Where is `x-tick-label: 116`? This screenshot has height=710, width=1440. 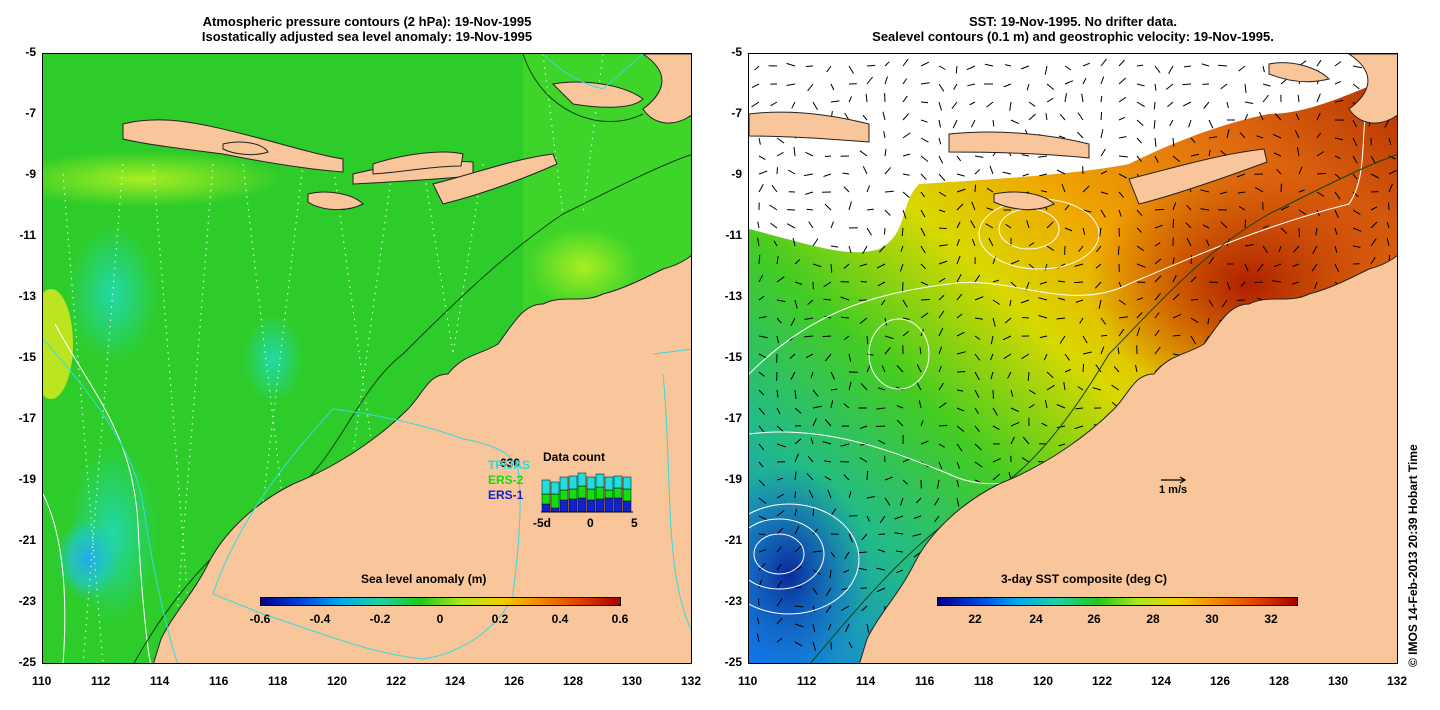
x-tick-label: 116 is located at coordinates (219, 681).